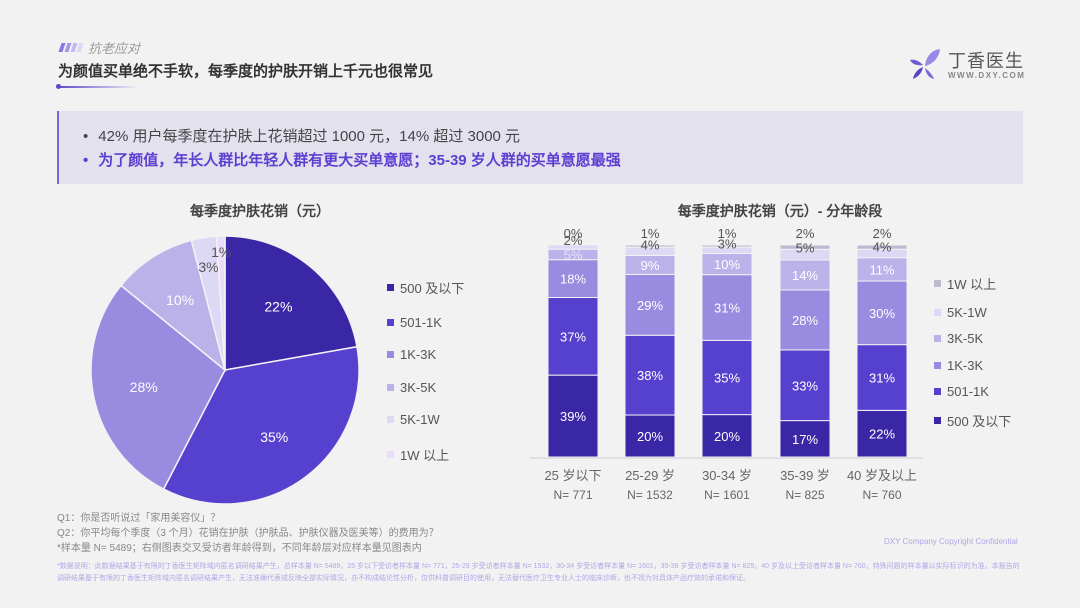  What do you see at coordinates (359, 160) in the screenshot?
I see `insight-text-2: 为了颜值，年长人群比年轻人群有更大买单意愿；35-39 岁人群的买单意愿最强` at bounding box center [359, 160].